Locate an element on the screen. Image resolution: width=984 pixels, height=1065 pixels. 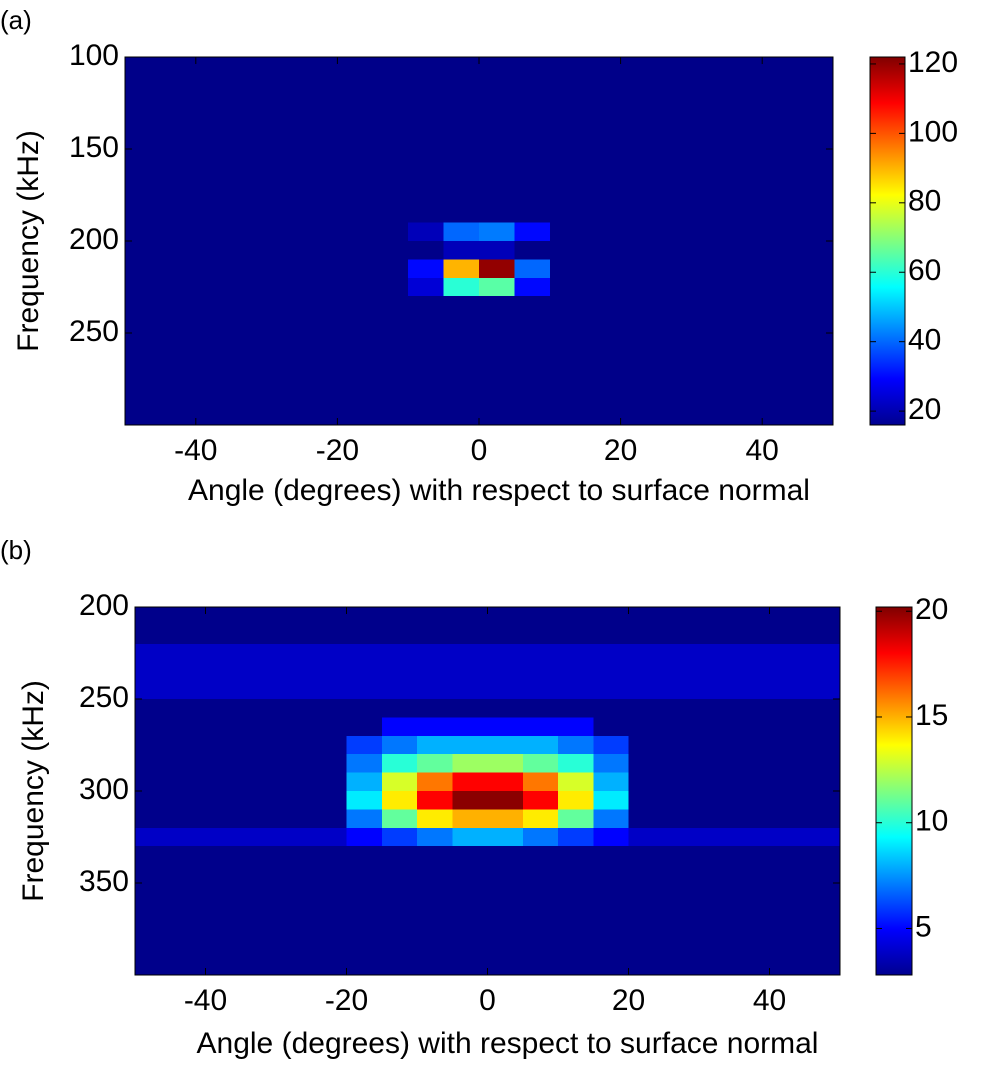
x-tick-label: -20 is located at coordinates (337, 450).